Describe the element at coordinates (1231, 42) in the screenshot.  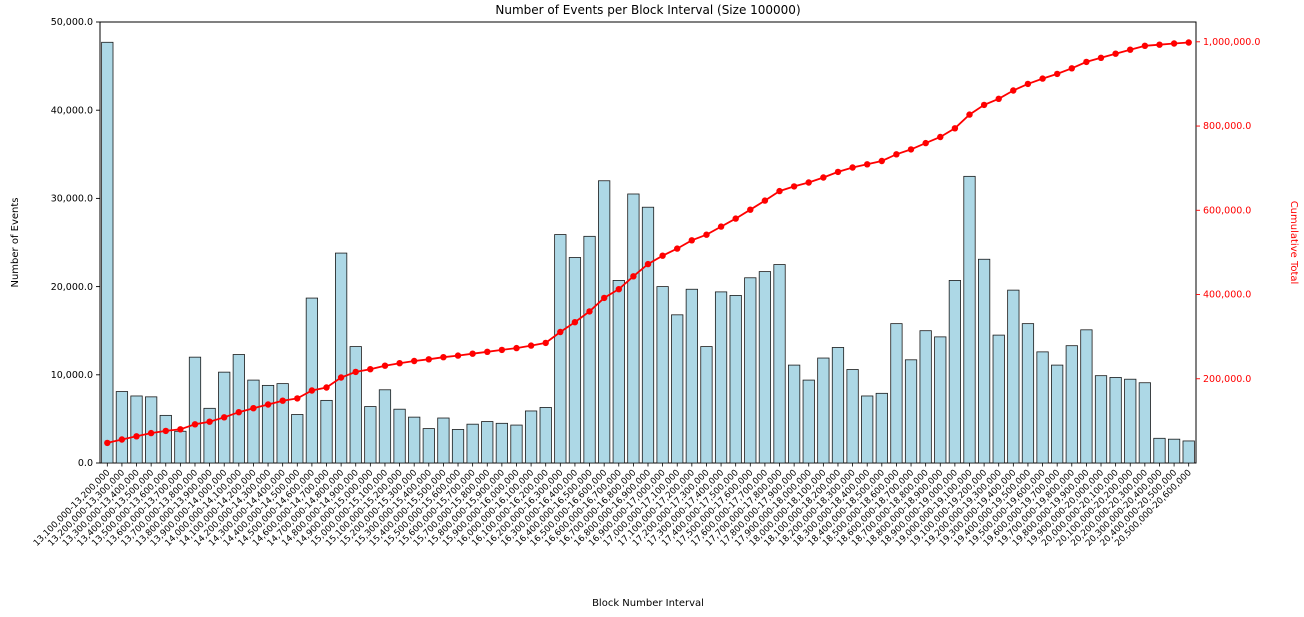
I see `y-tick-label-right: 1,000,000.0` at that location.